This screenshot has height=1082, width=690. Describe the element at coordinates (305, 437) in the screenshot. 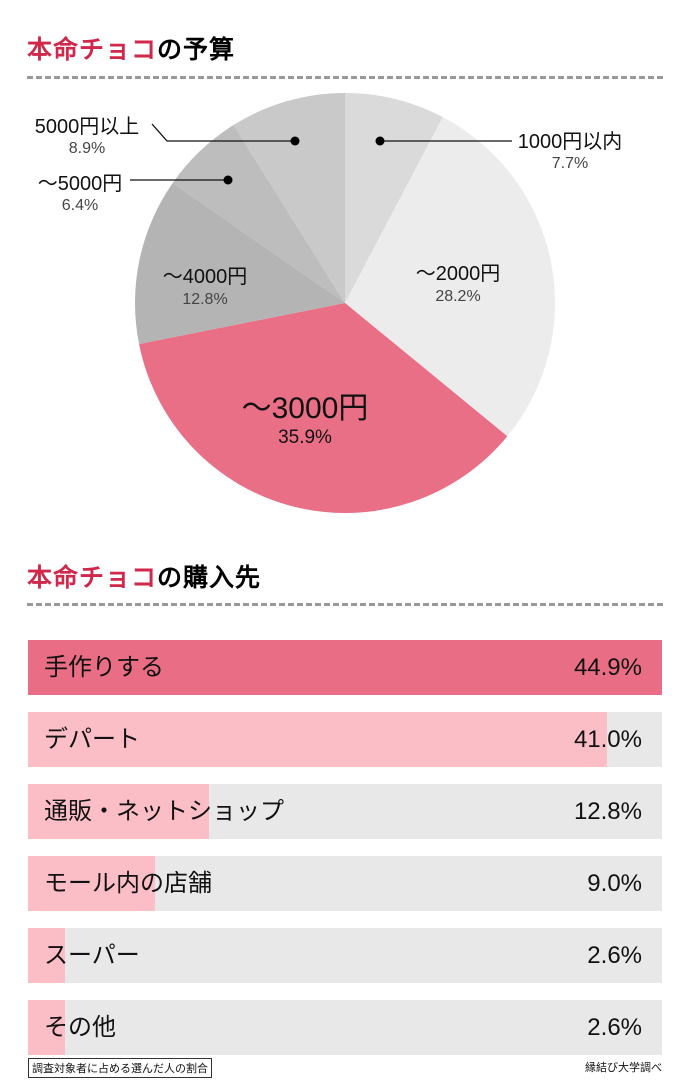

I see `slice-percent: 35.9%` at that location.